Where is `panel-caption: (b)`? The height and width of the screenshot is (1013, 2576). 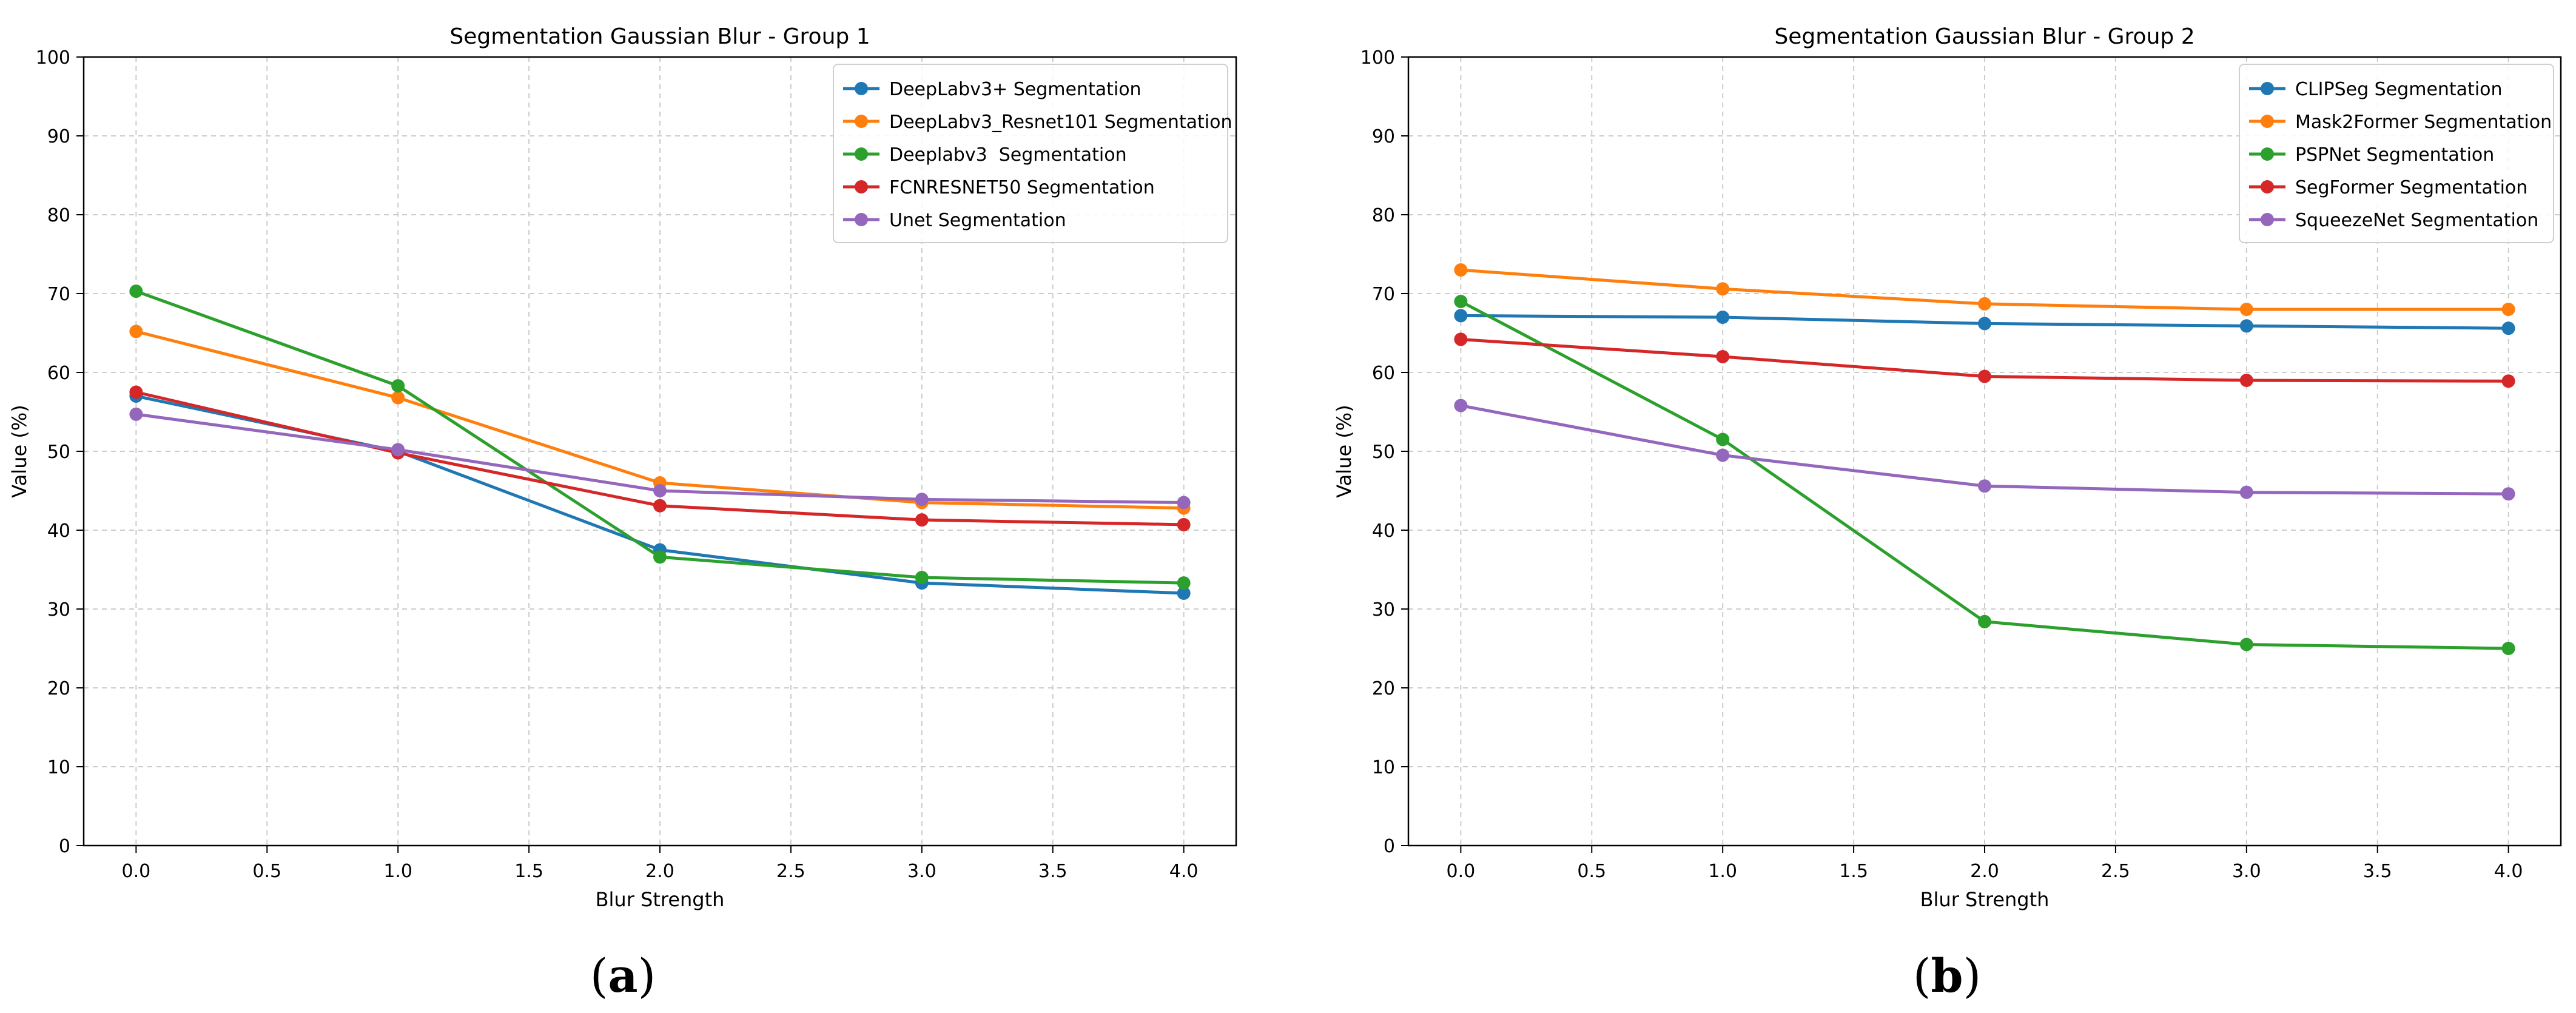 panel-caption: (b) is located at coordinates (1947, 976).